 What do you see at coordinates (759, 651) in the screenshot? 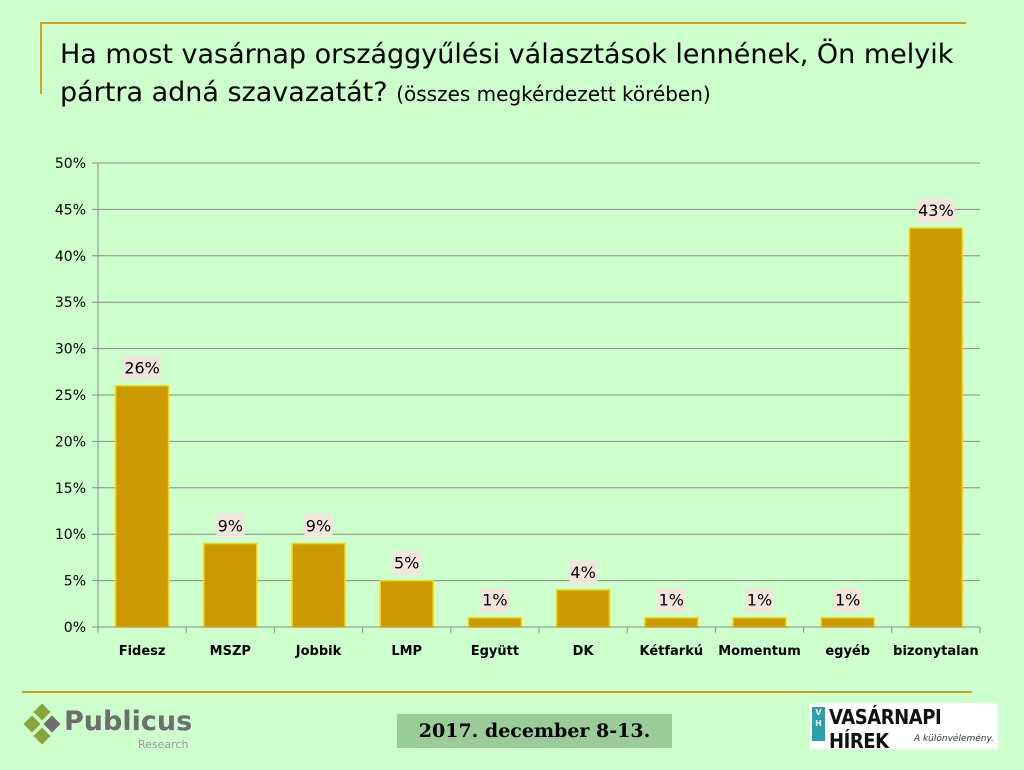
I see `x-tick-label: Momentum` at bounding box center [759, 651].